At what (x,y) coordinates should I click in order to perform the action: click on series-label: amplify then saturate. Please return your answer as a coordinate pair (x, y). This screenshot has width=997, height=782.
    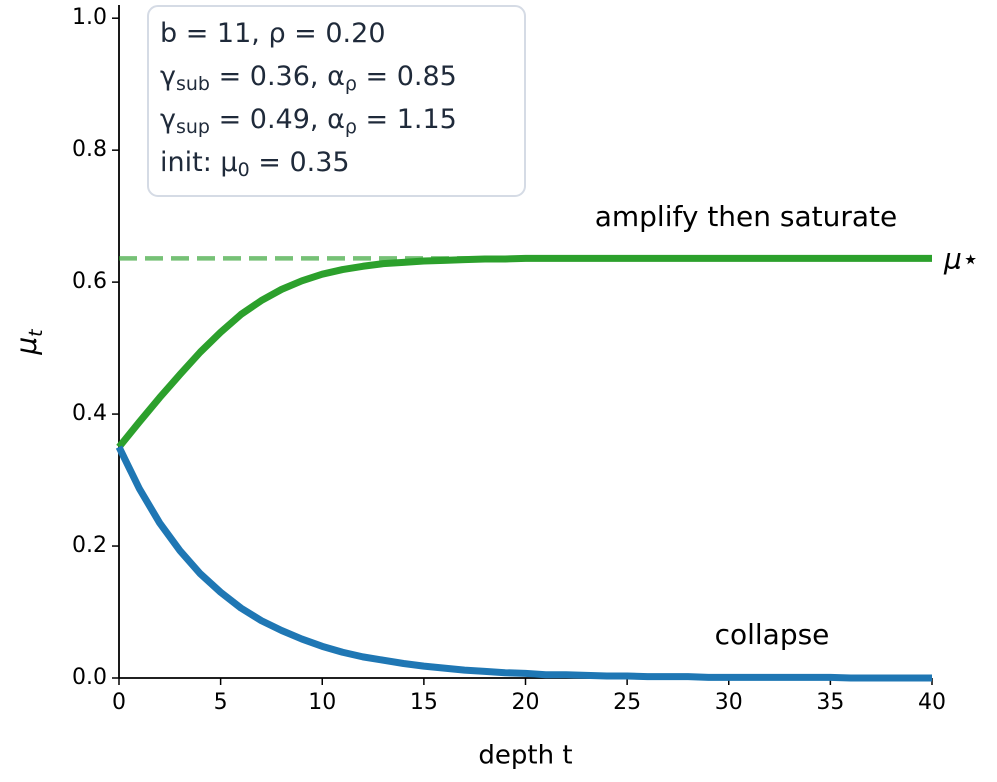
    Looking at the image, I should click on (746, 216).